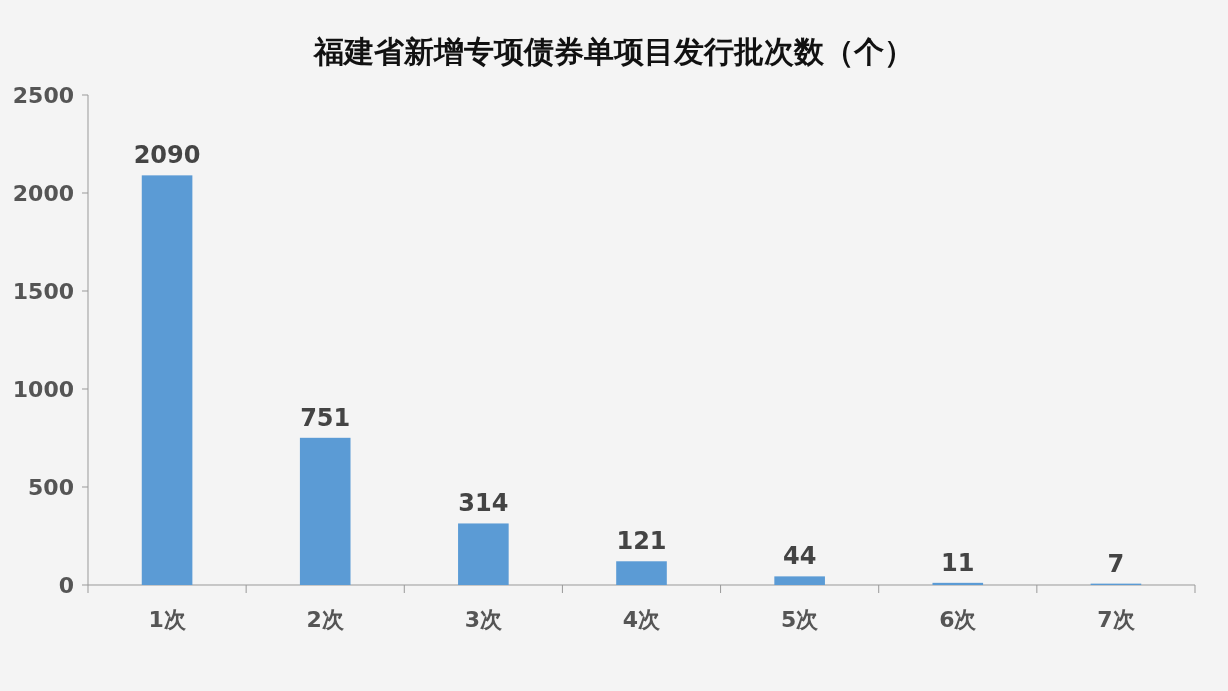 The image size is (1228, 691). What do you see at coordinates (43, 95) in the screenshot?
I see `y-tick-label: 2500` at bounding box center [43, 95].